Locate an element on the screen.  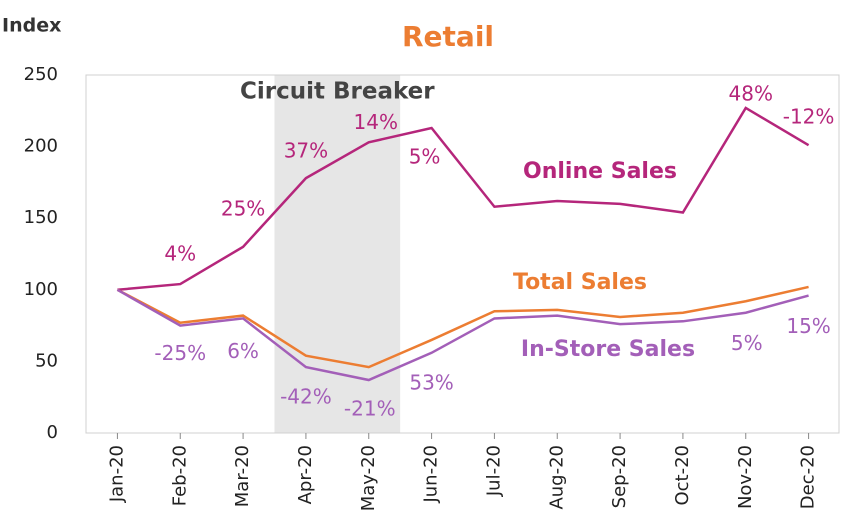
annotation: 6% is located at coordinates (243, 351).